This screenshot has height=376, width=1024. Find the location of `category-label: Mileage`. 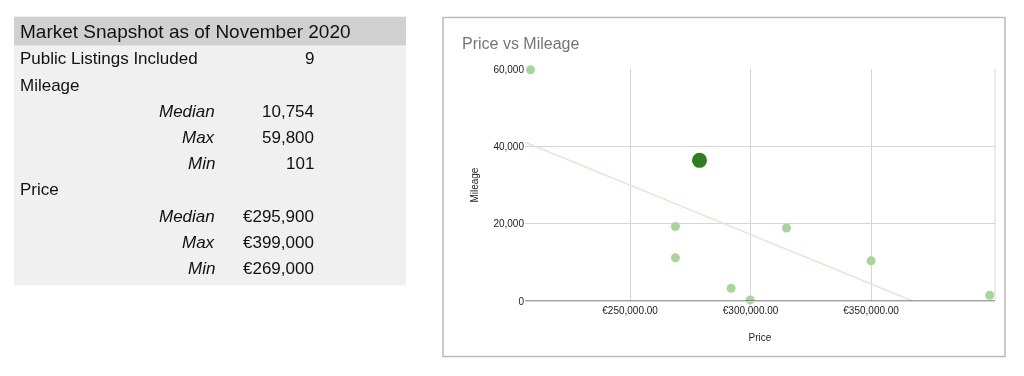

category-label: Mileage is located at coordinates (50, 85).